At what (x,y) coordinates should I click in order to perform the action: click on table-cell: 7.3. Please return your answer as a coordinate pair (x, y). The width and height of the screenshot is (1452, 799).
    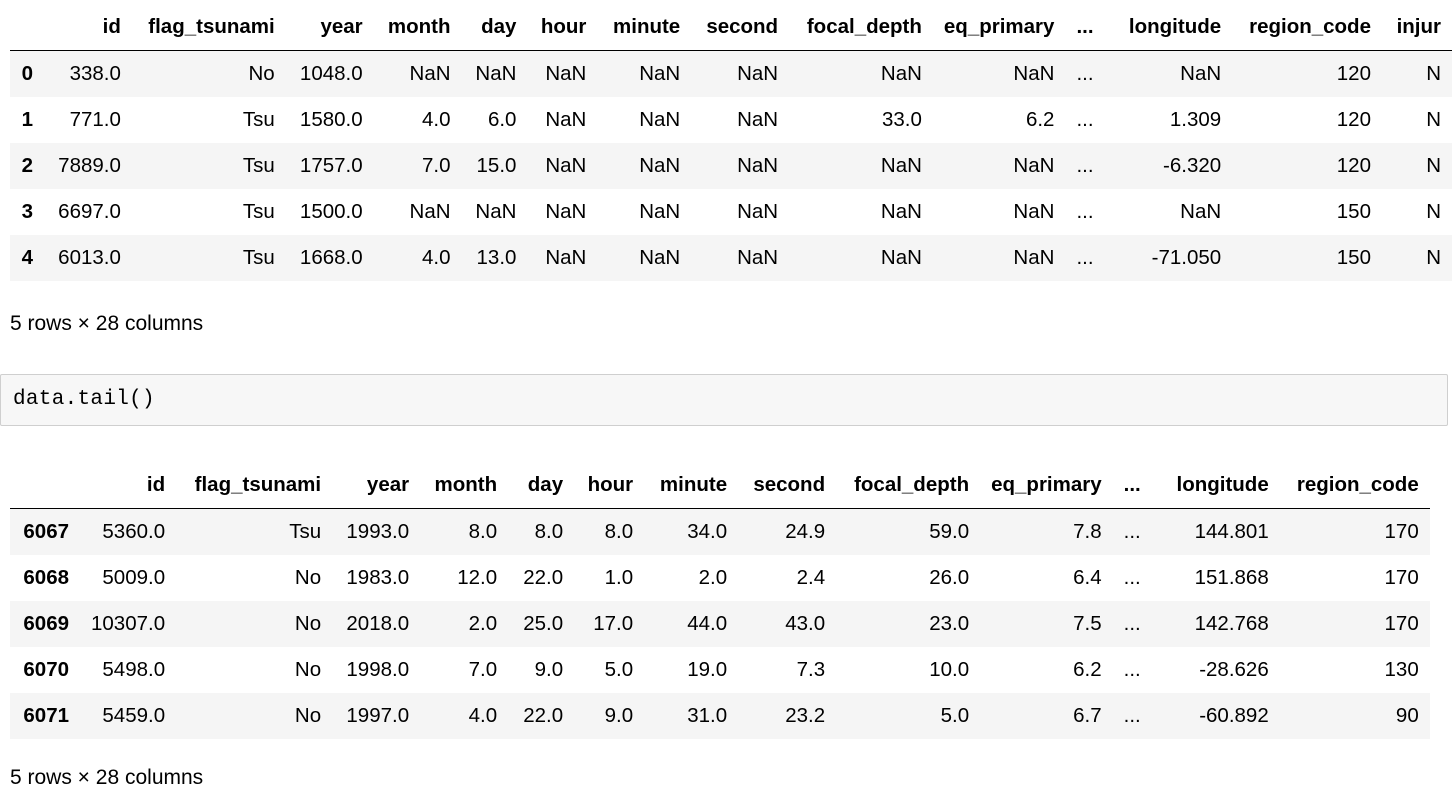
    Looking at the image, I should click on (811, 669).